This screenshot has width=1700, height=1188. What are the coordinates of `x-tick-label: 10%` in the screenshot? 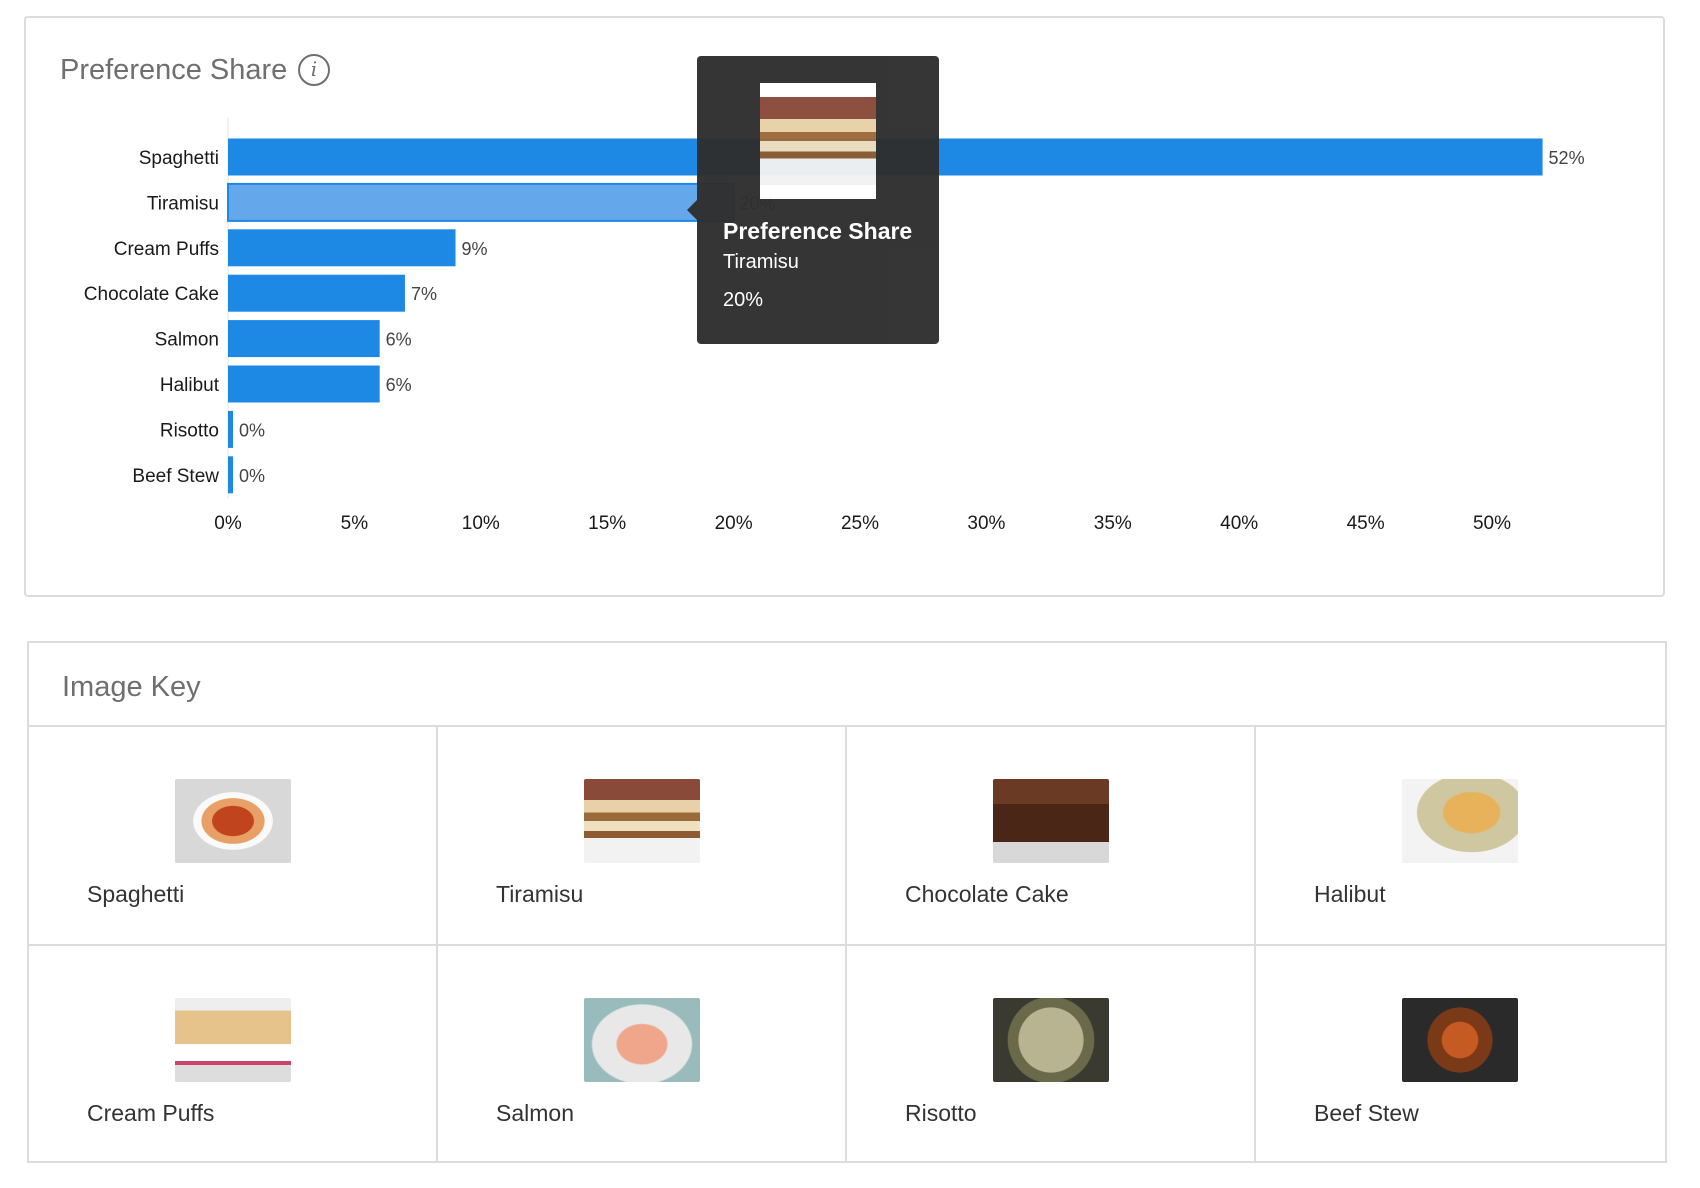 It's located at (481, 523).